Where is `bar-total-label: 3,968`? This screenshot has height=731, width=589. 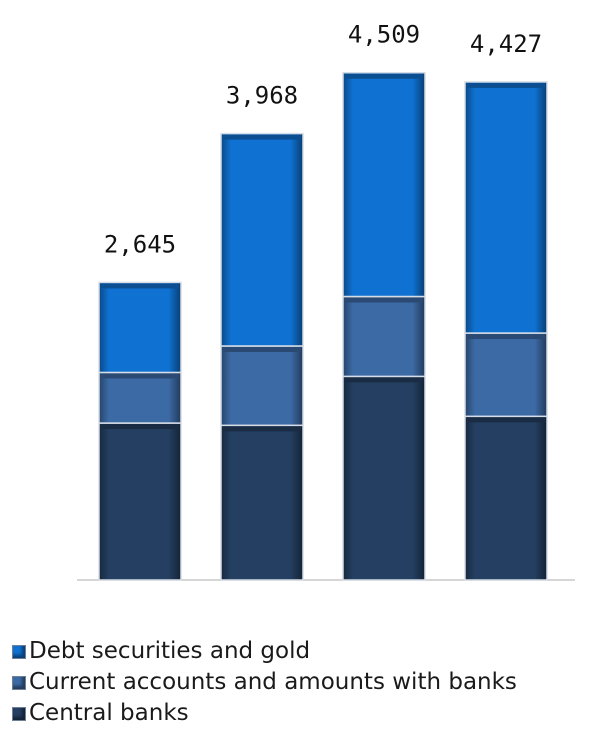 bar-total-label: 3,968 is located at coordinates (262, 96).